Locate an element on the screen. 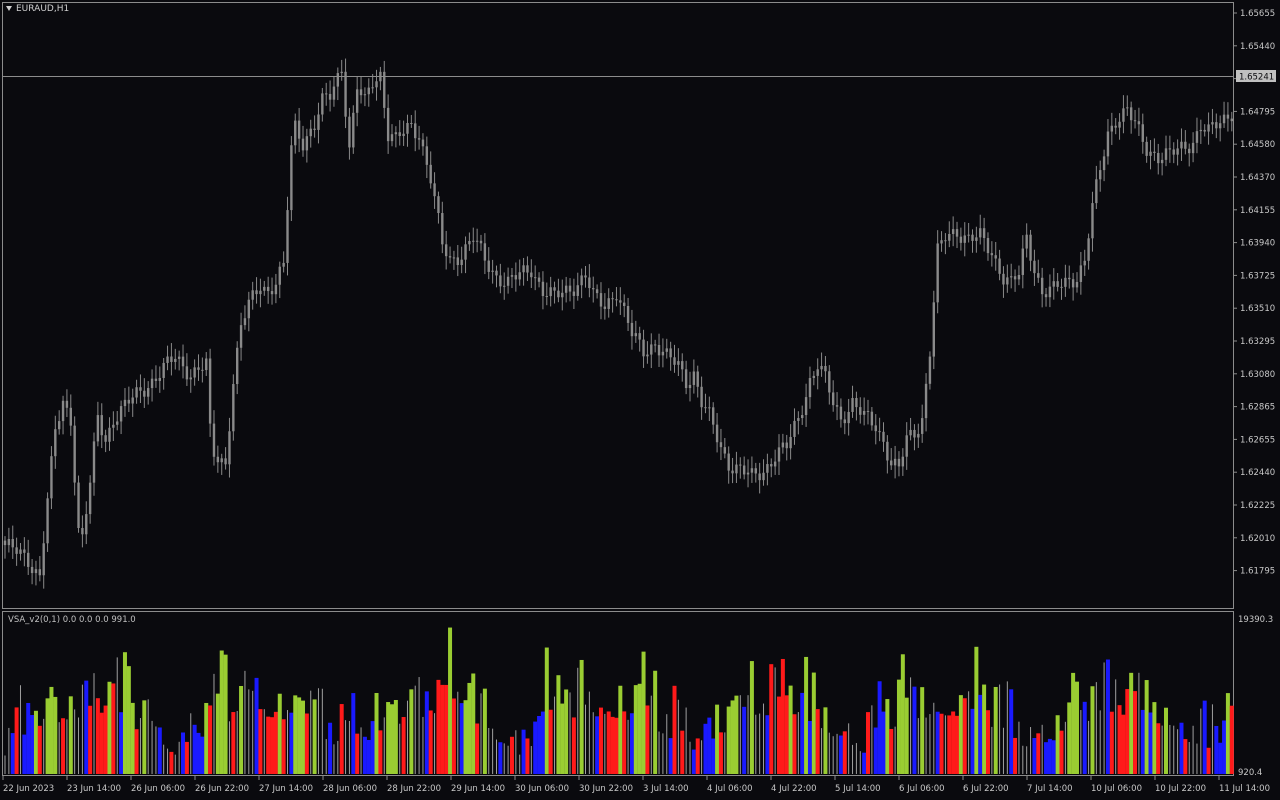  time-tick-label: 26 Jun 22:00 is located at coordinates (222, 789).